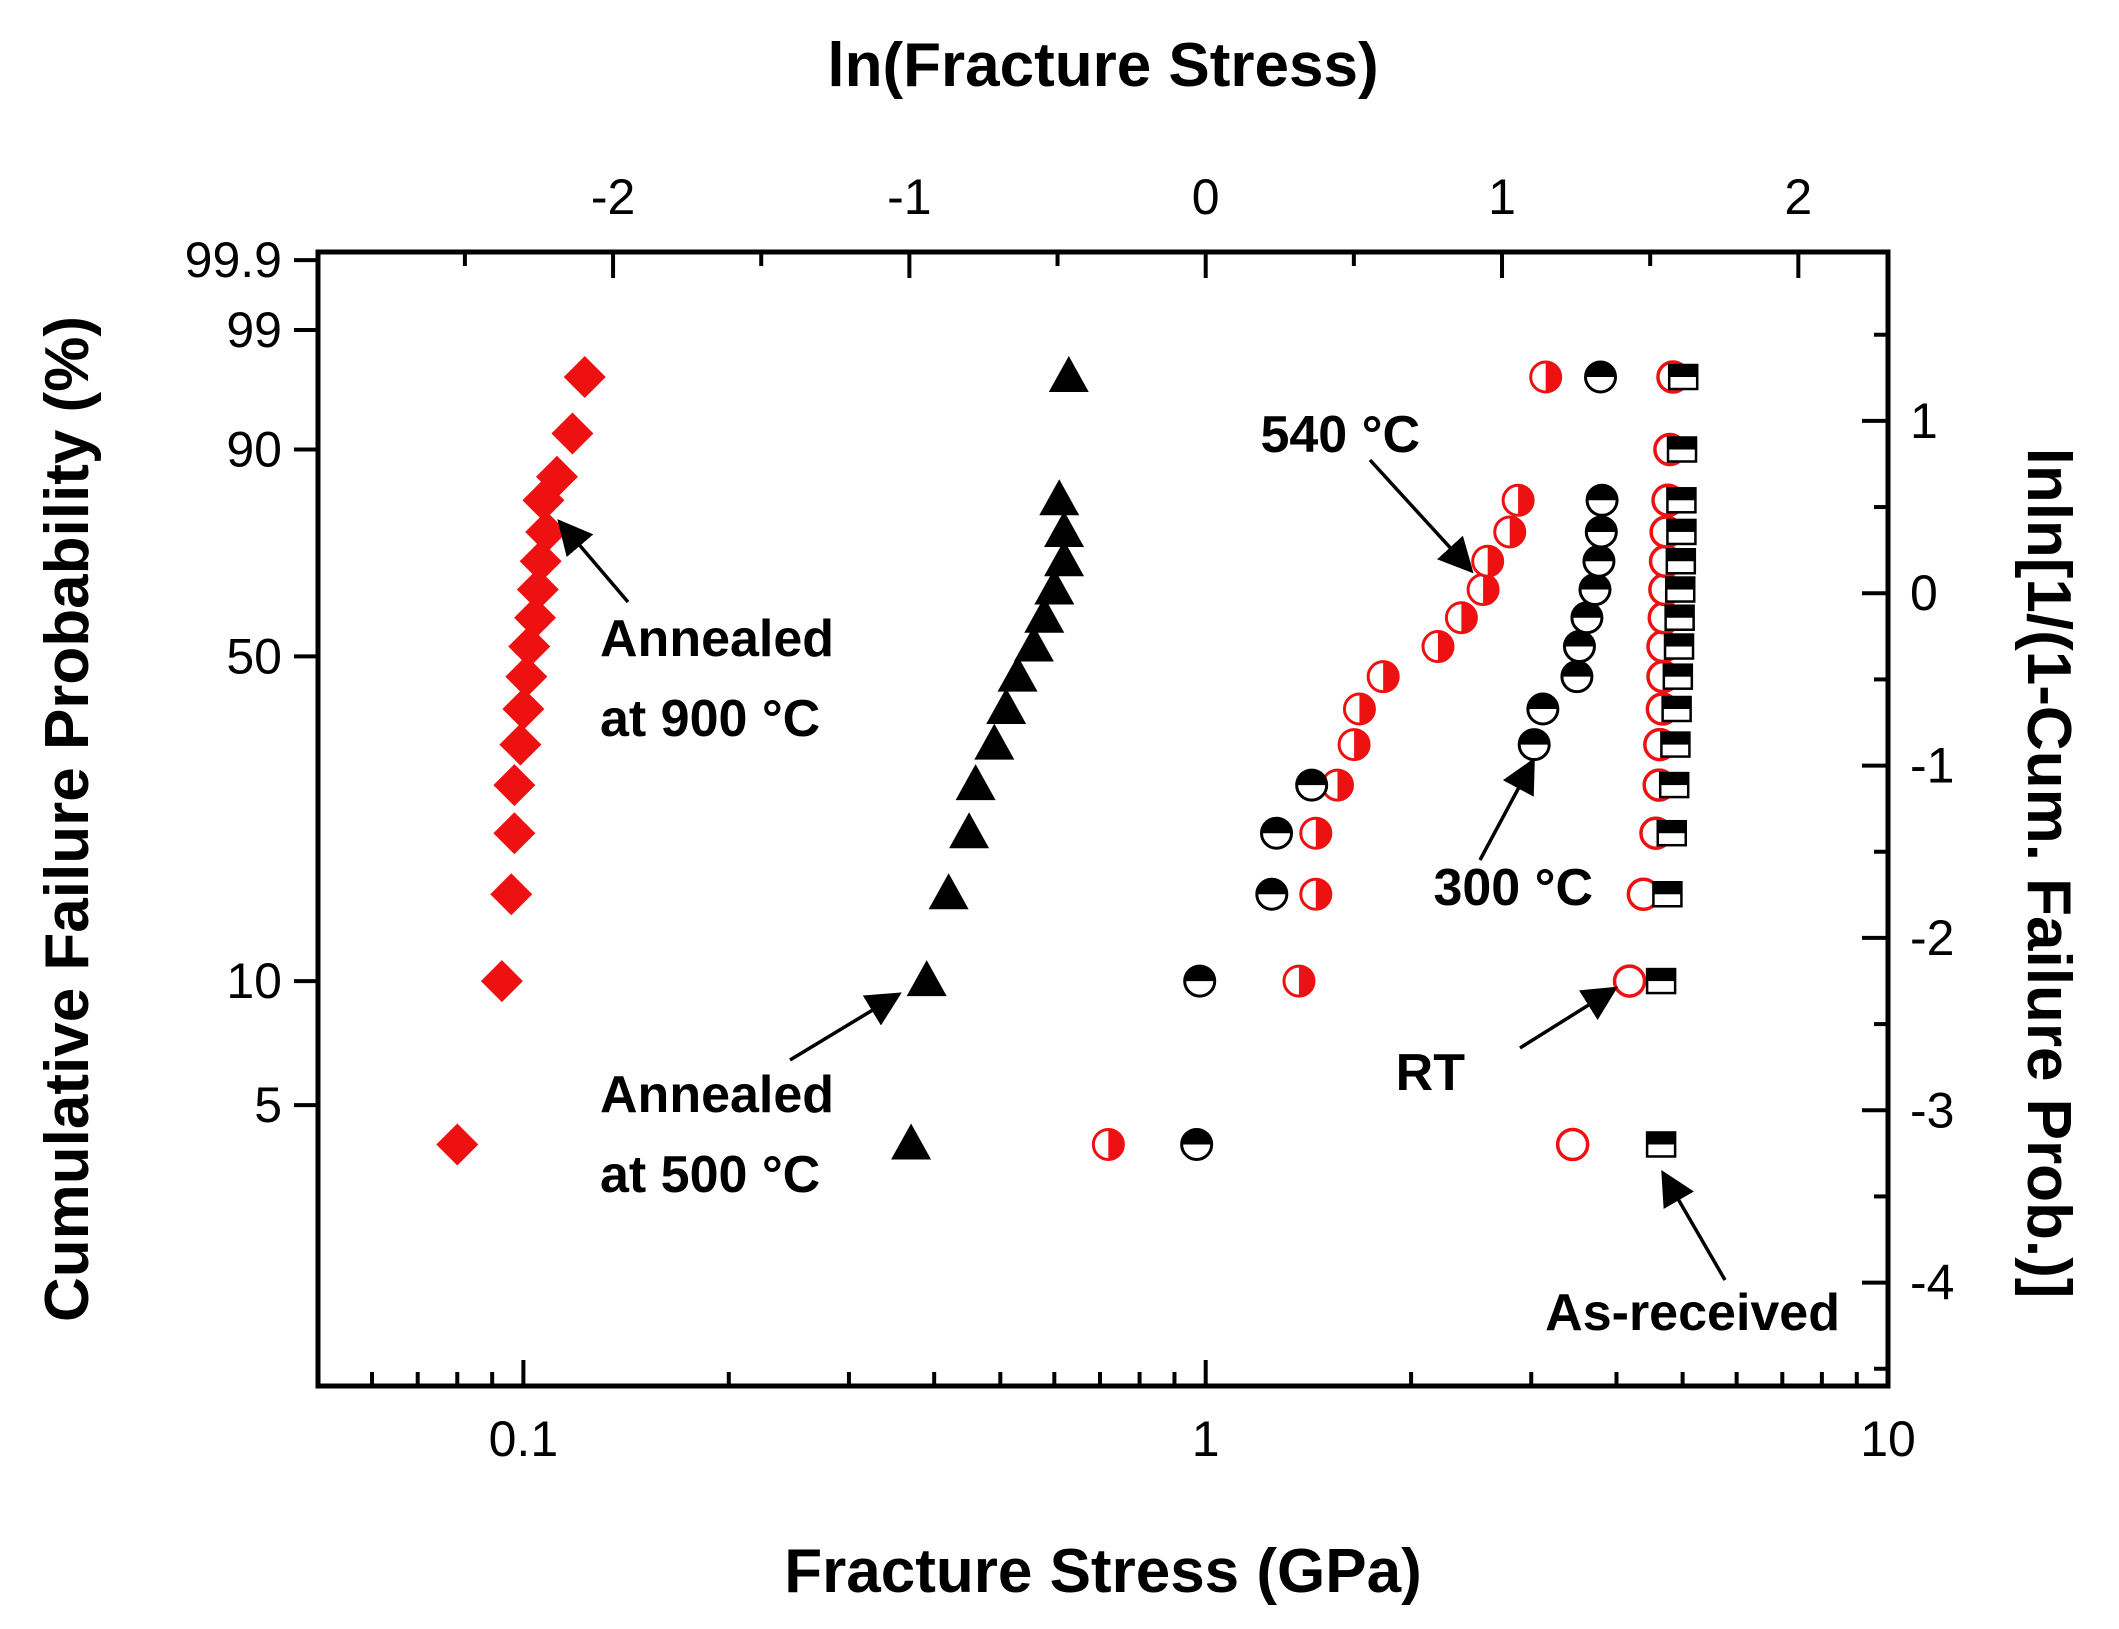  Describe the element at coordinates (710, 719) in the screenshot. I see `annotation-label: at 900 °C` at that location.